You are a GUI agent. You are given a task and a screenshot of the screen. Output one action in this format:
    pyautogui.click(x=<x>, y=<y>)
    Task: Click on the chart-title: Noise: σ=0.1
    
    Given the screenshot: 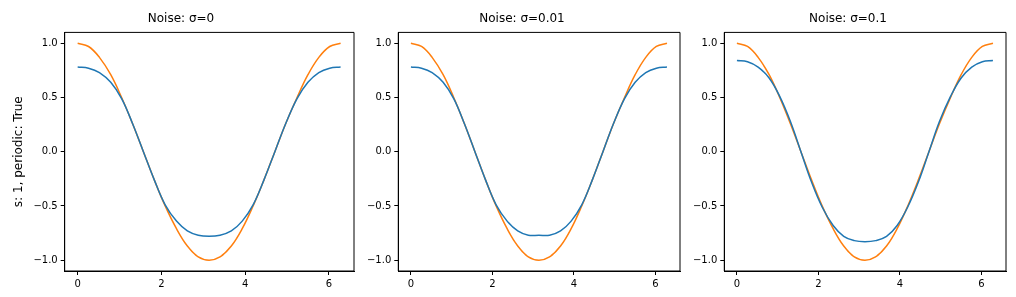 What is the action you would take?
    pyautogui.click(x=848, y=18)
    